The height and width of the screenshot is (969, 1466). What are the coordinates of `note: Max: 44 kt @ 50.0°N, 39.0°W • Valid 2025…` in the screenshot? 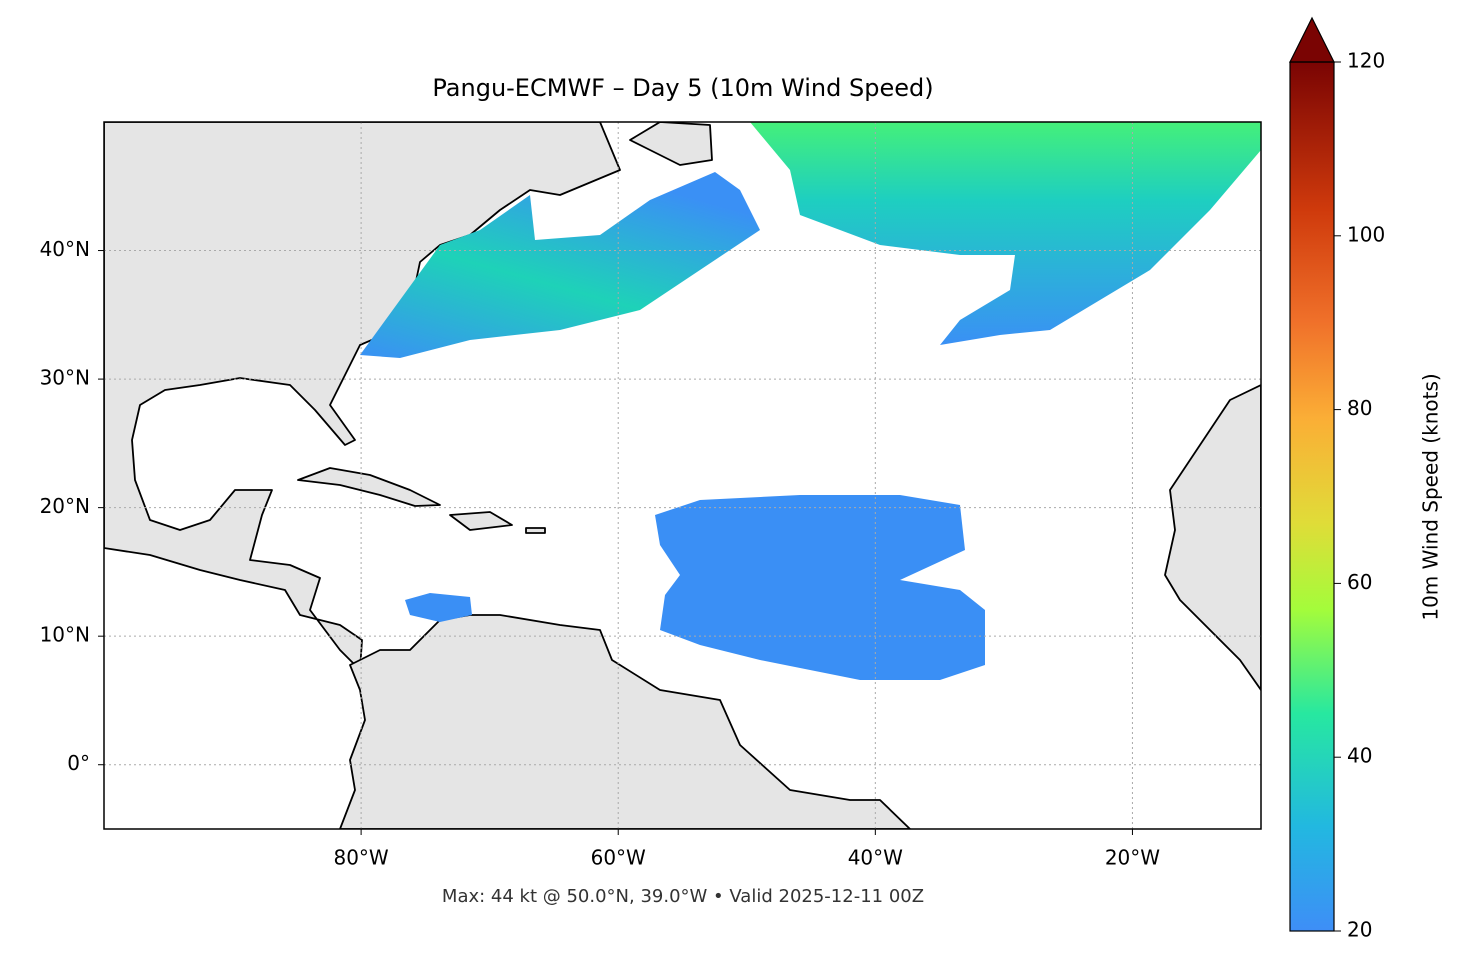 It's located at (683, 896).